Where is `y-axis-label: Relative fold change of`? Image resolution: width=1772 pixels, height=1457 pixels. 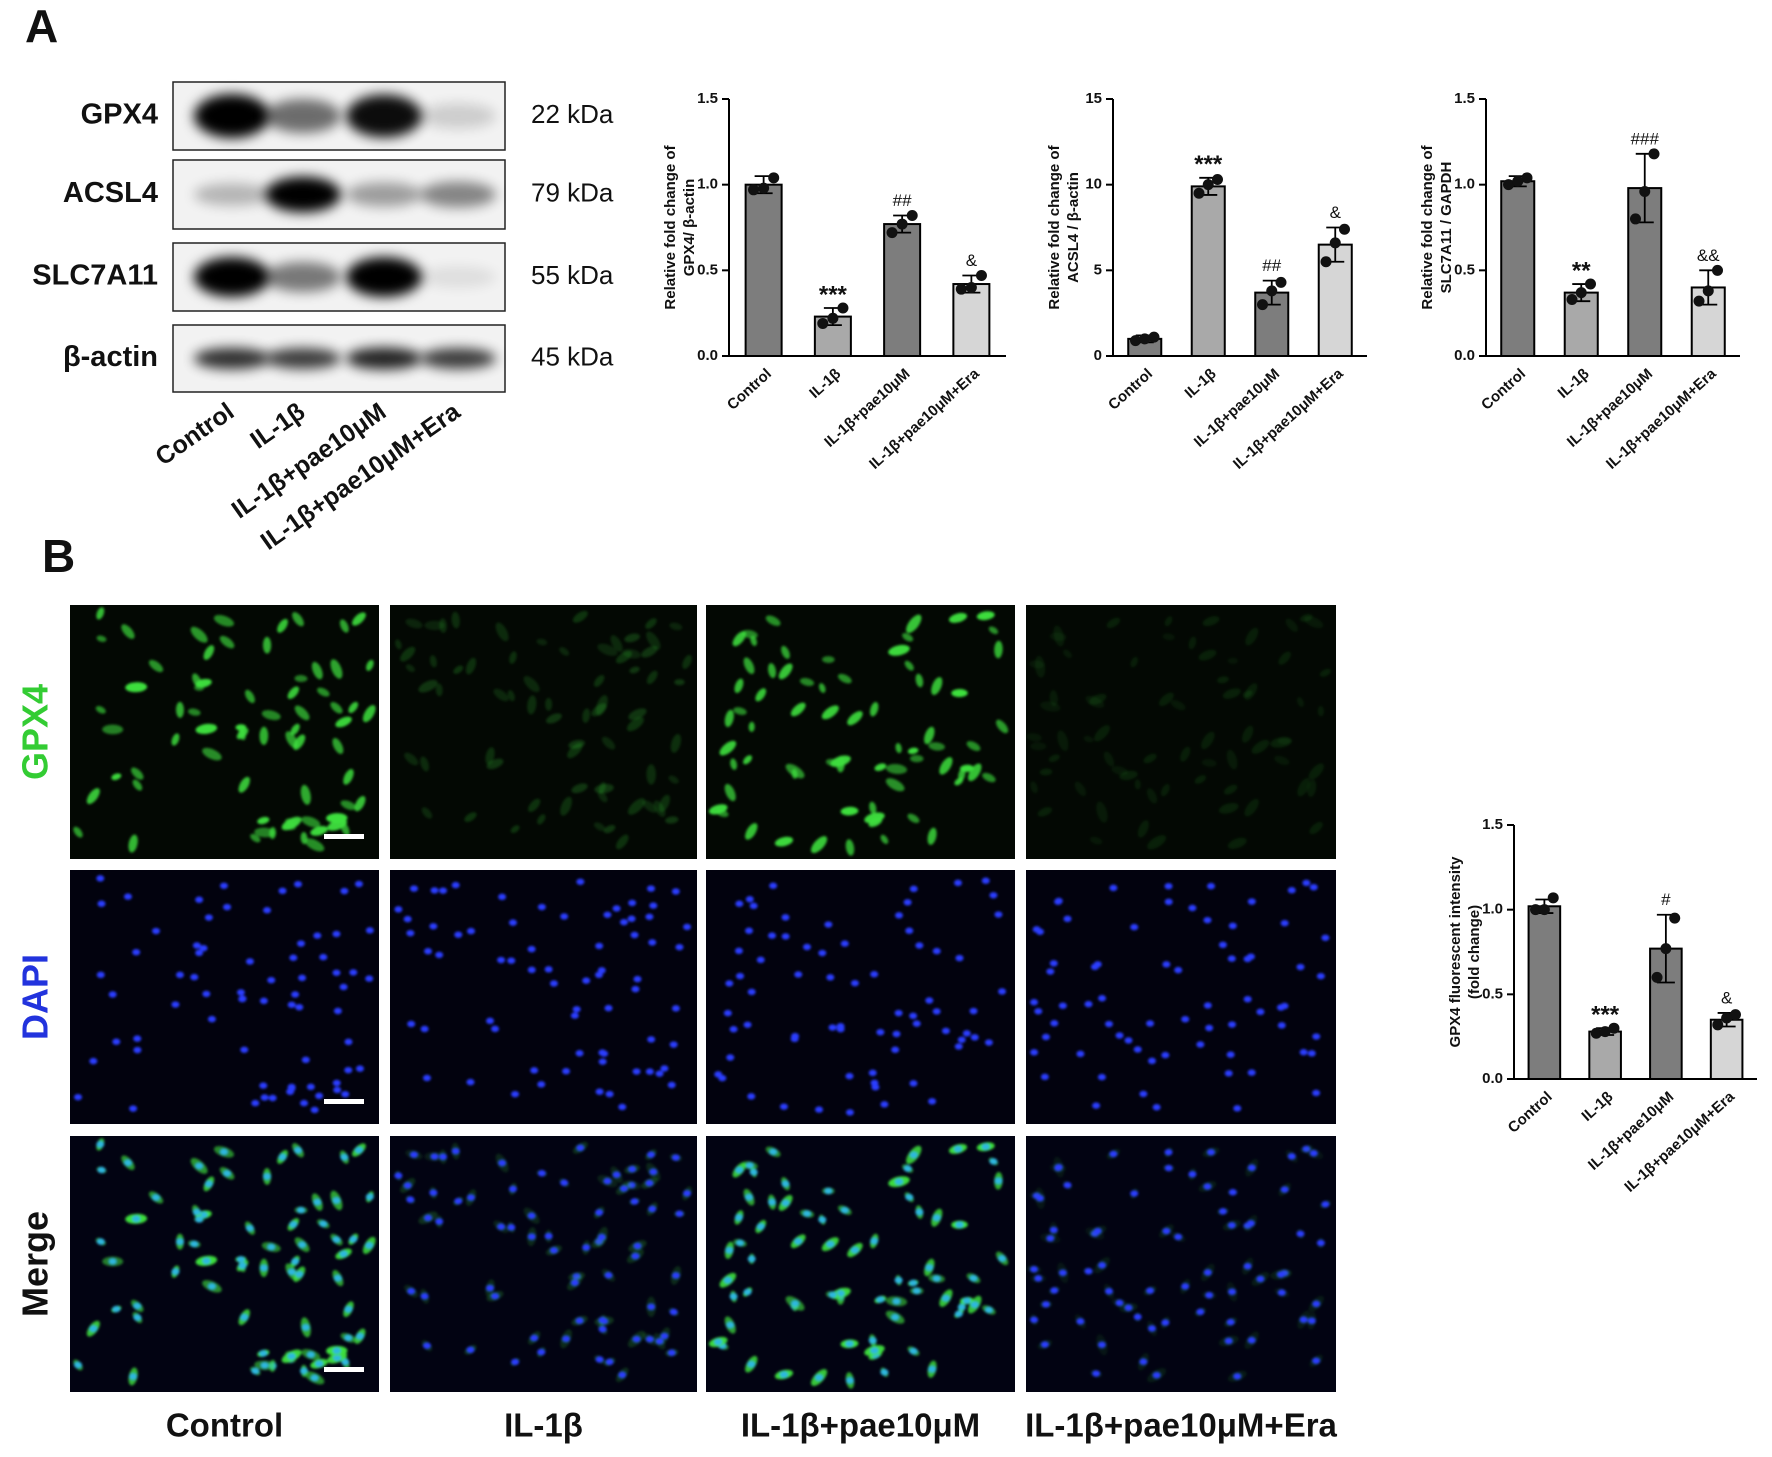 y-axis-label: Relative fold change of is located at coordinates (1427, 226).